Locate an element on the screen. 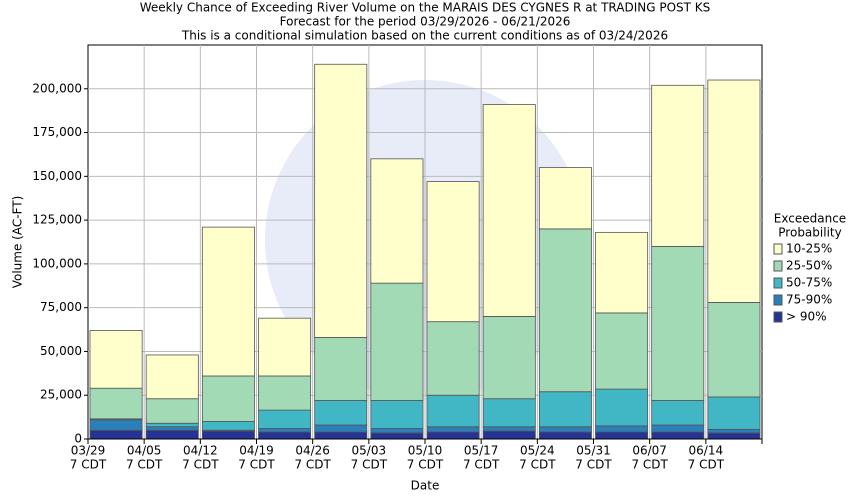 Image resolution: width=850 pixels, height=500 pixels. y-tick-label: 125,000 is located at coordinates (57, 220).